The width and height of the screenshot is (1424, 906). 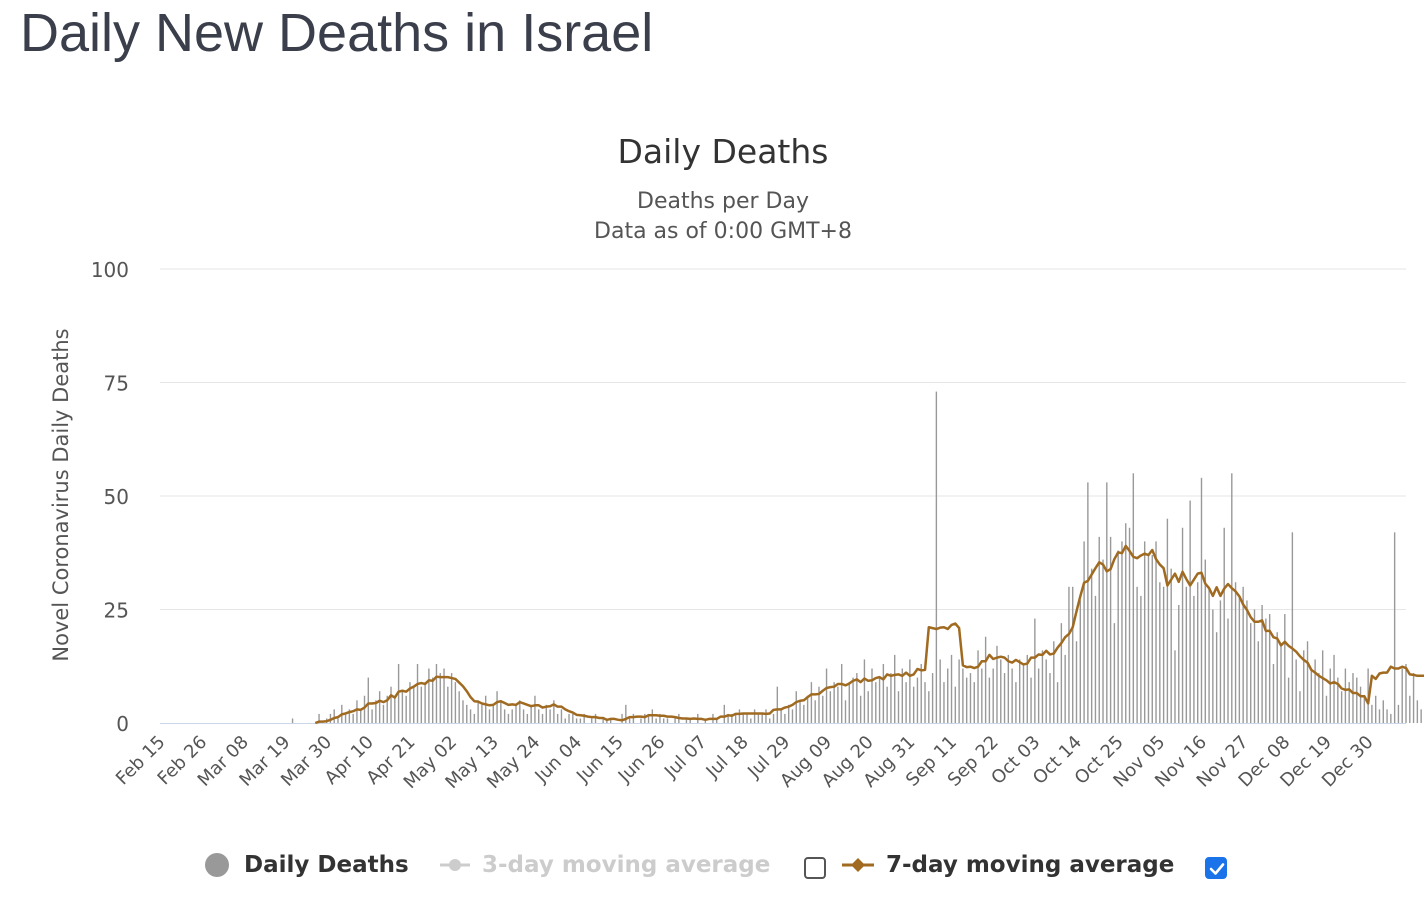 I want to click on checkbox-3day-average, so click(x=815, y=868).